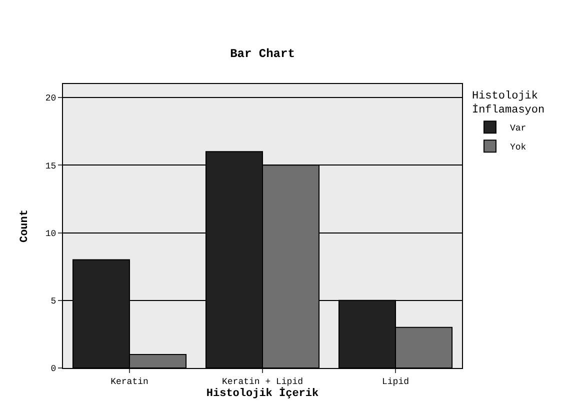 The height and width of the screenshot is (408, 573). What do you see at coordinates (263, 381) in the screenshot?
I see `x-tick-label: Keratin + Lipid` at bounding box center [263, 381].